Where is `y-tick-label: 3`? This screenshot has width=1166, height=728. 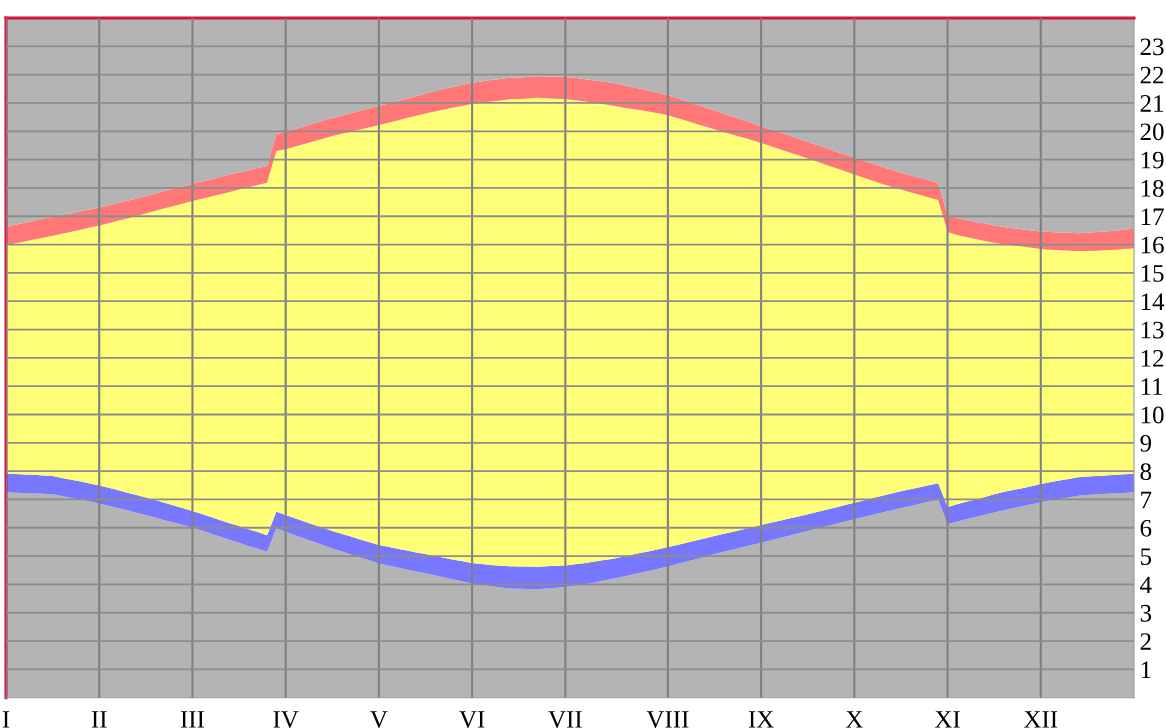 y-tick-label: 3 is located at coordinates (1146, 613).